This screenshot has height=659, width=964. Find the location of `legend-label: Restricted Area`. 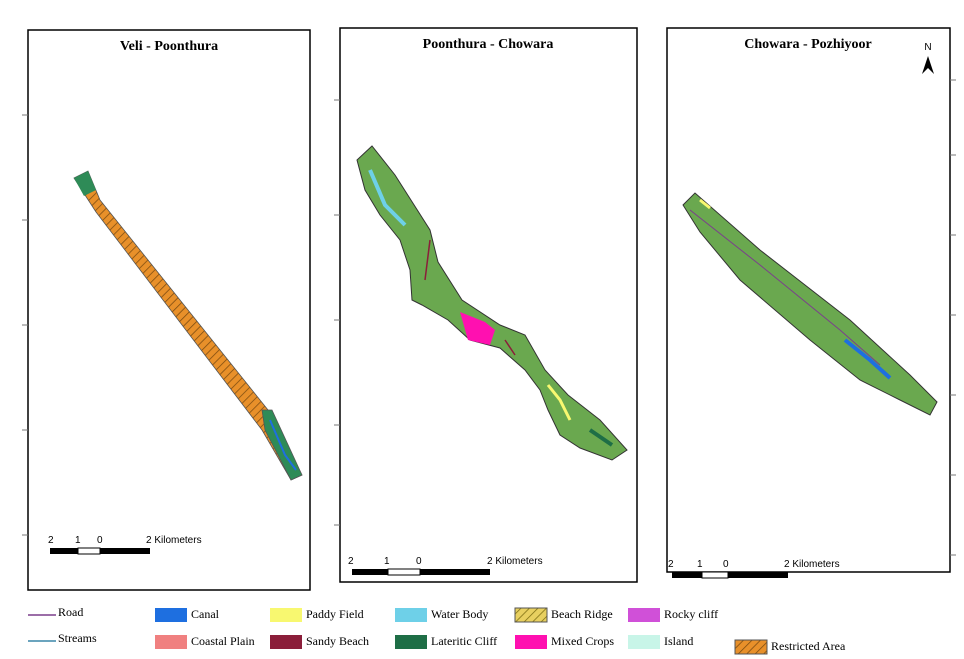

legend-label: Restricted Area is located at coordinates (808, 646).